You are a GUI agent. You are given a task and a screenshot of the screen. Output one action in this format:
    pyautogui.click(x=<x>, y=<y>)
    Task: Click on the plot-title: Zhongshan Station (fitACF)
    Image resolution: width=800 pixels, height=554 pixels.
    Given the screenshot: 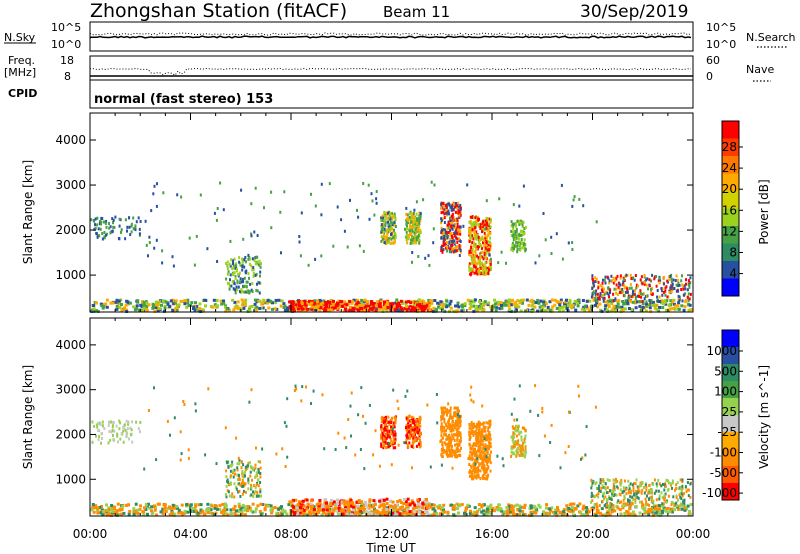 What is the action you would take?
    pyautogui.click(x=218, y=11)
    